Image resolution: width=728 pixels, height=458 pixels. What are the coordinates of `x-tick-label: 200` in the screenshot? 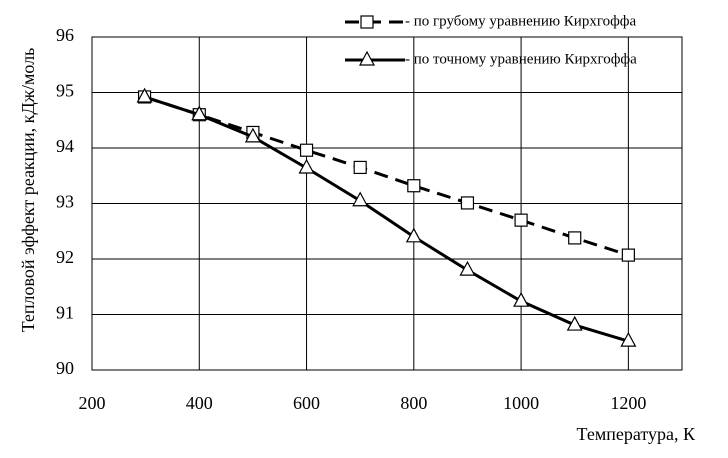 It's located at (92, 403).